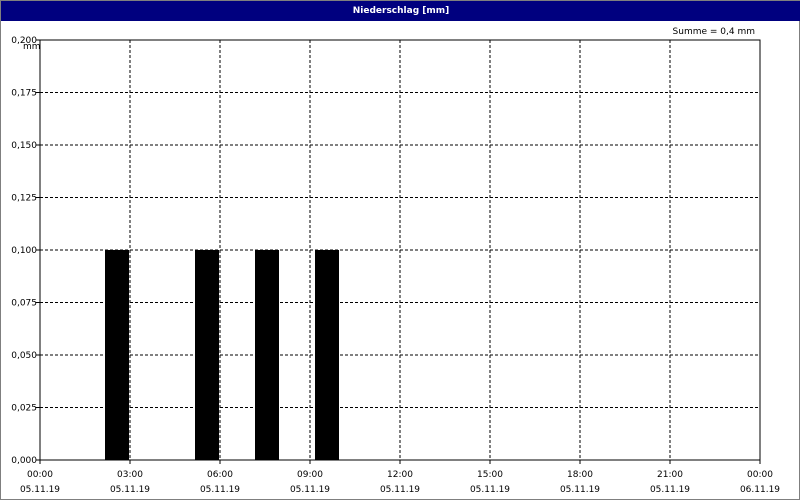 The image size is (800, 500). I want to click on x-tick-time-label: 03:00, so click(130, 475).